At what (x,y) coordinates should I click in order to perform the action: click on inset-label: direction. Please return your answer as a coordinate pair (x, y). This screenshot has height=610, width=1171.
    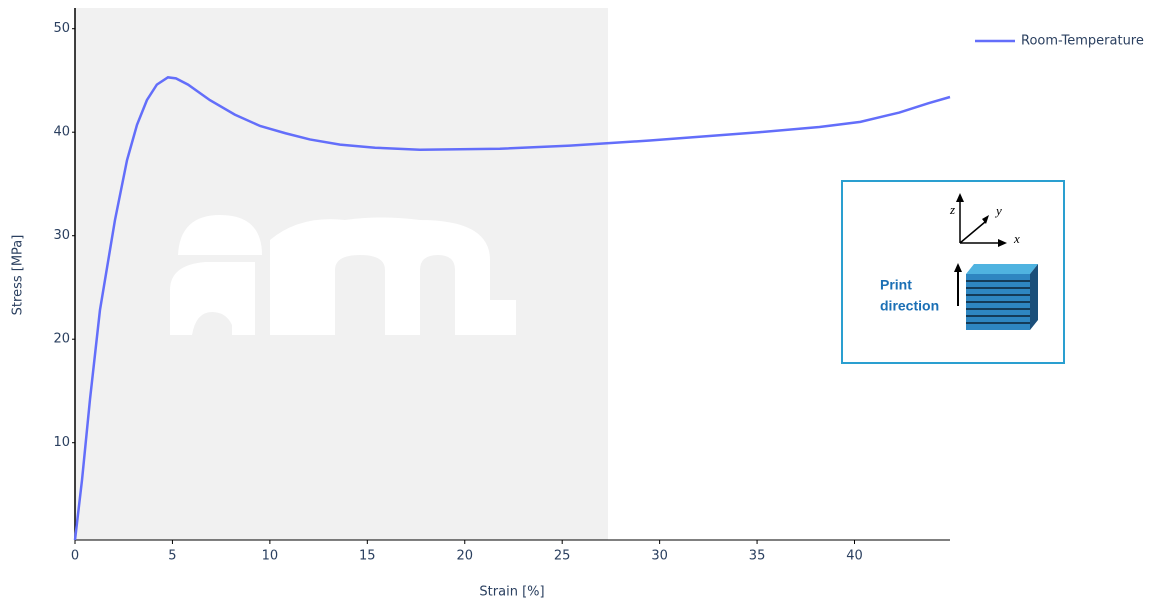
    Looking at the image, I should click on (909, 306).